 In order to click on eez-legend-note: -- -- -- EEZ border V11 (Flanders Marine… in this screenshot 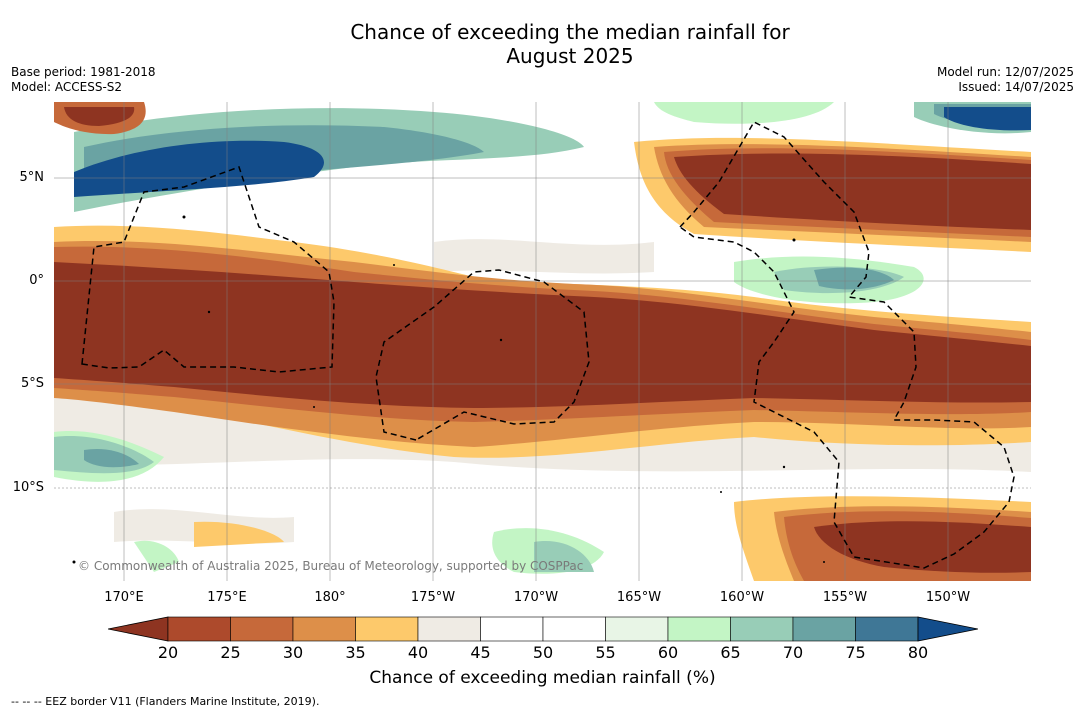, I will do `click(165, 701)`.